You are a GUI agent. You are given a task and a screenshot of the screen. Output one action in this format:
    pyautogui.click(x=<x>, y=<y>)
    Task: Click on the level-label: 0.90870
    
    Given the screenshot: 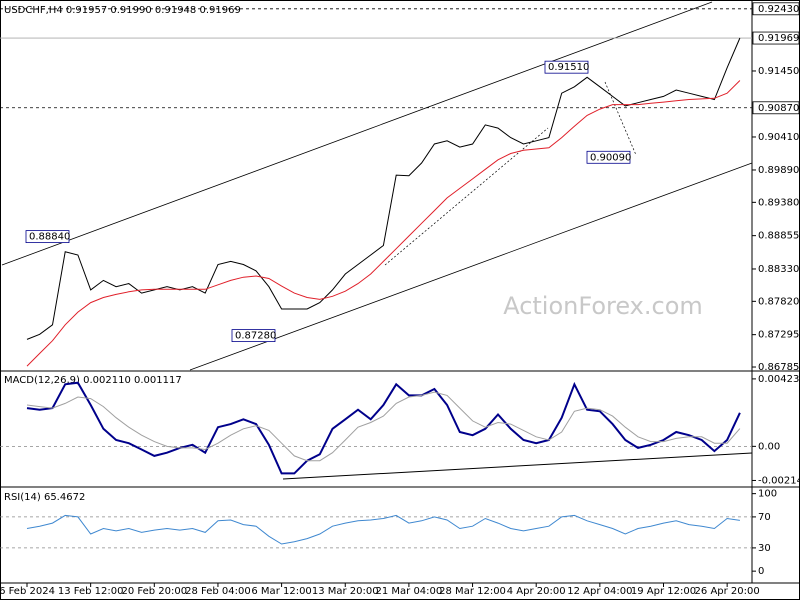 What is the action you would take?
    pyautogui.click(x=778, y=108)
    